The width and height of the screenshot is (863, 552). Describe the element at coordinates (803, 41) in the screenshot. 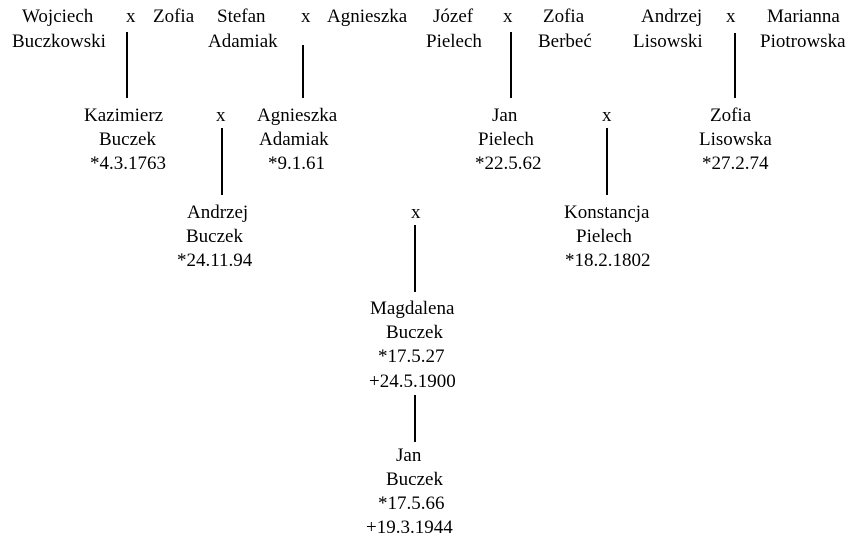

I see `person-name: Piotrowska` at that location.